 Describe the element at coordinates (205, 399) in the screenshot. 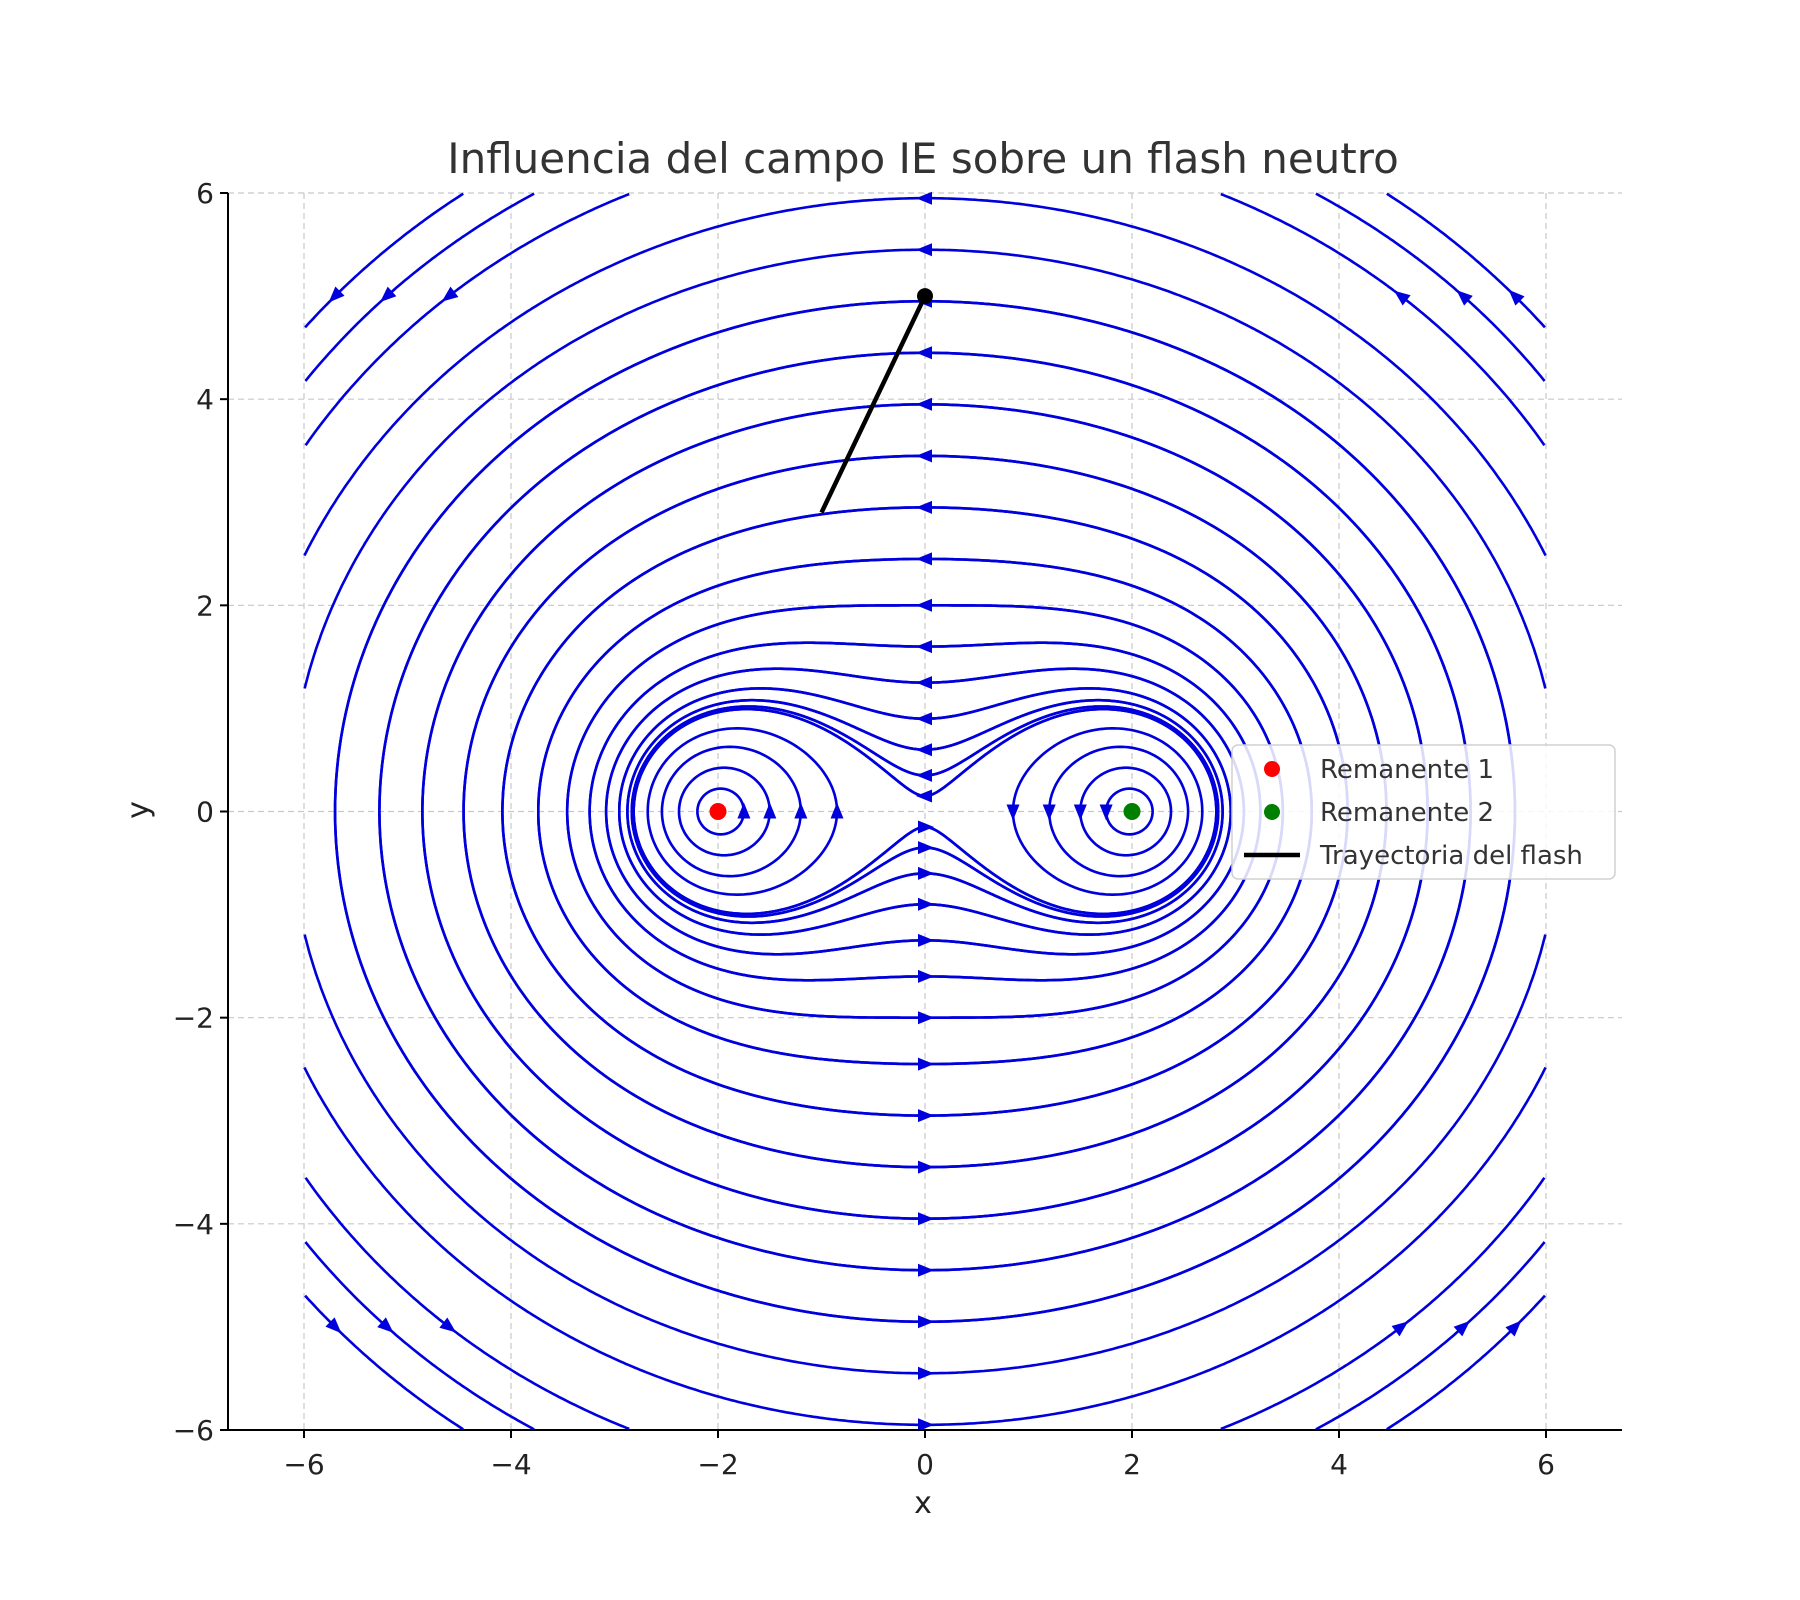

I see `y-tick-label: 4` at that location.